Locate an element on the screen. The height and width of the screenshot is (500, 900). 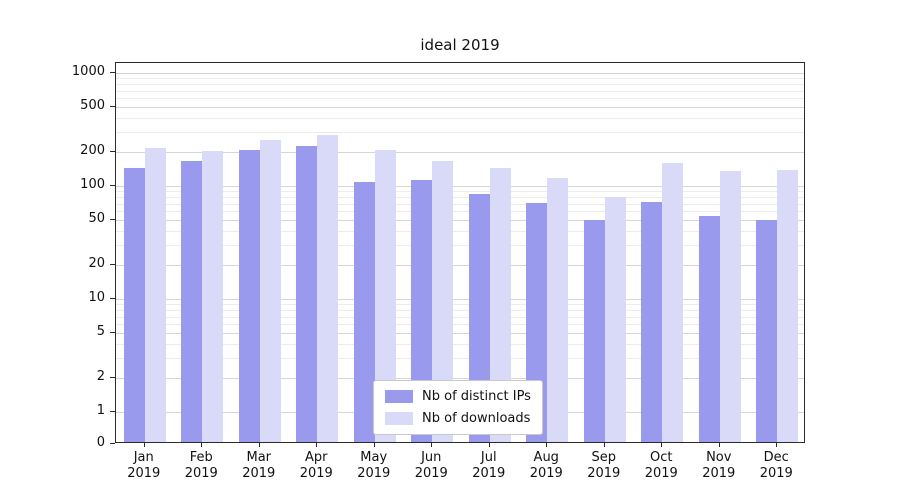
x-tick-label: May 2019 is located at coordinates (374, 465).